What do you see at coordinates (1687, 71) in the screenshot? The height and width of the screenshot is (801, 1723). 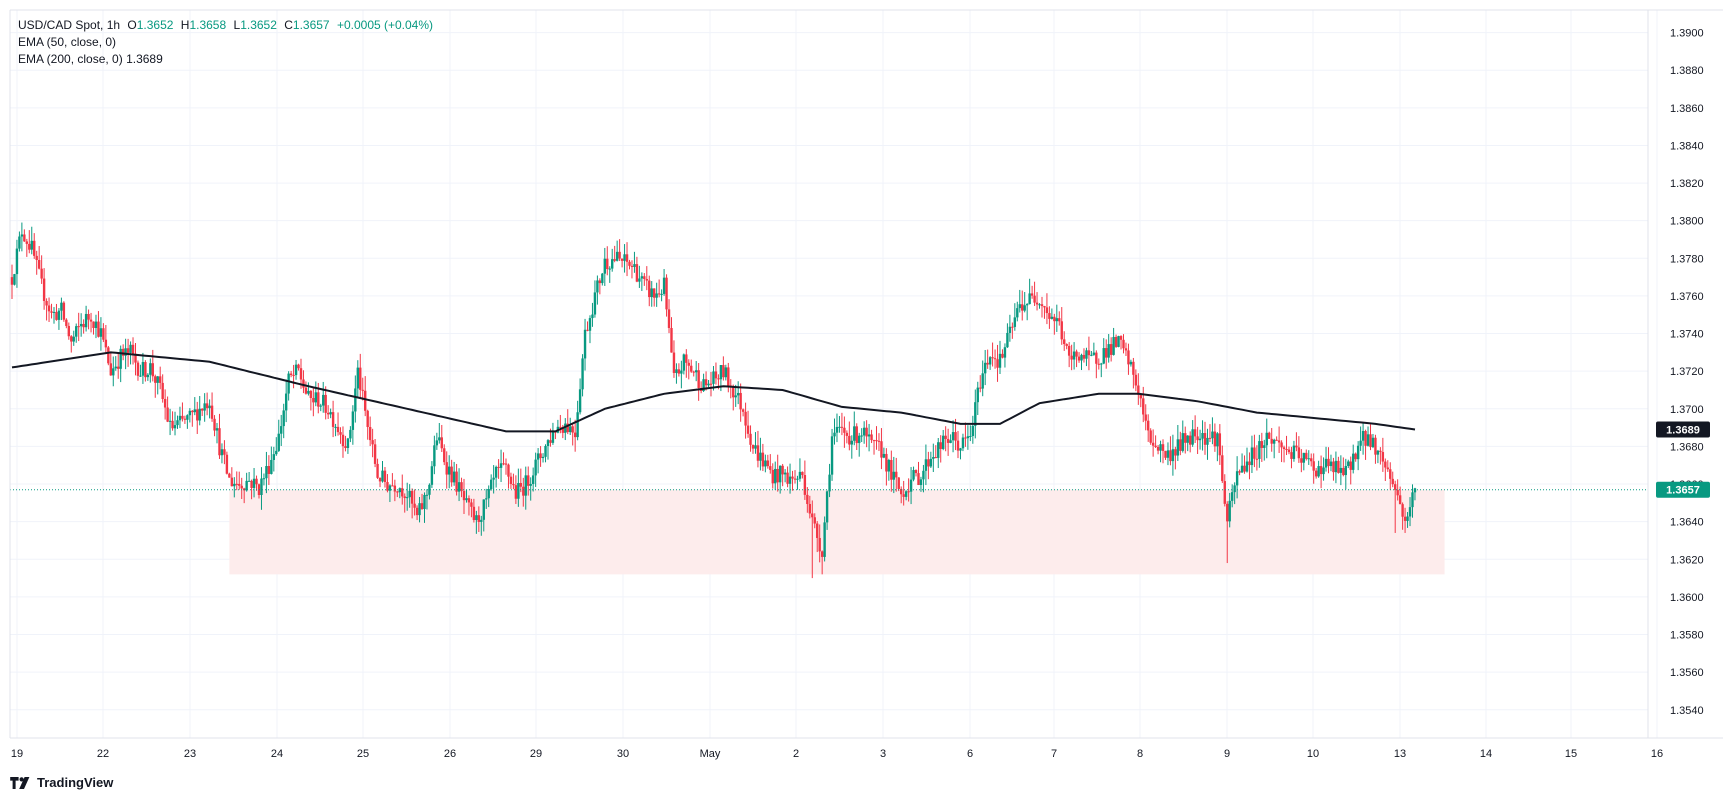 I see `y-tick-label: 1.3880` at bounding box center [1687, 71].